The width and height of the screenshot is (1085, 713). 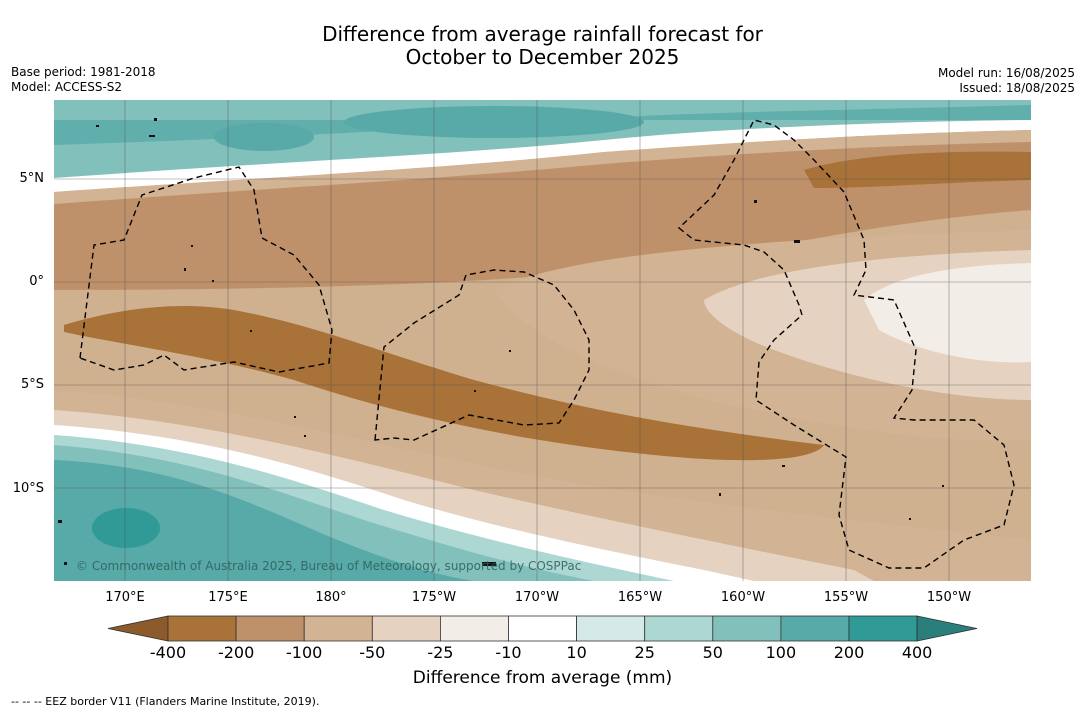 What do you see at coordinates (32, 384) in the screenshot?
I see `lat-label: 5°S` at bounding box center [32, 384].